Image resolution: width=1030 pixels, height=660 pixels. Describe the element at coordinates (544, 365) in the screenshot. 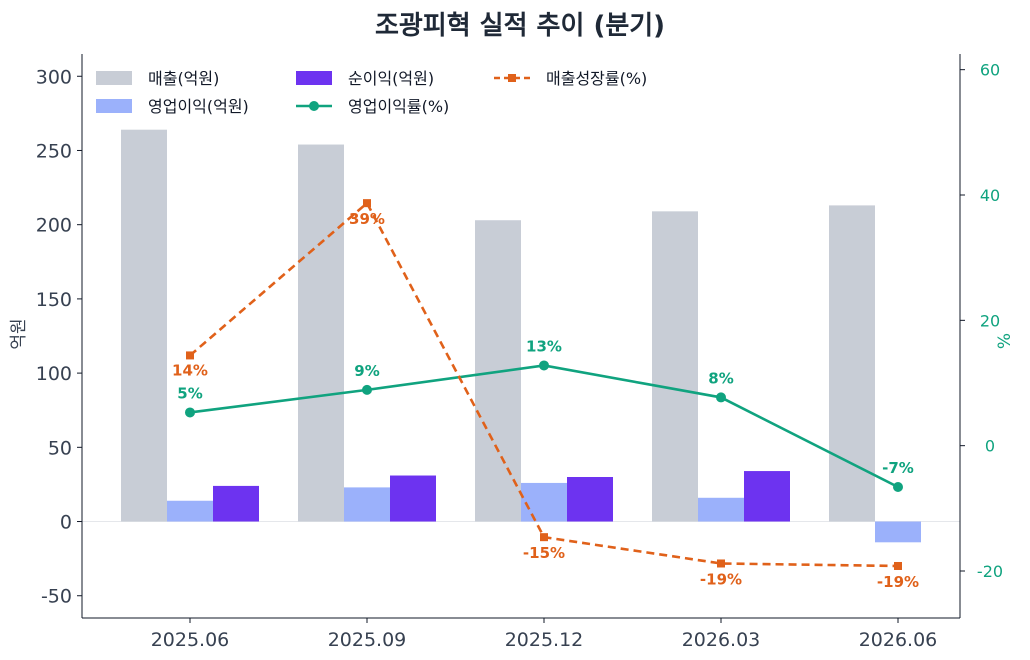

I see `point-1-2025.12` at that location.